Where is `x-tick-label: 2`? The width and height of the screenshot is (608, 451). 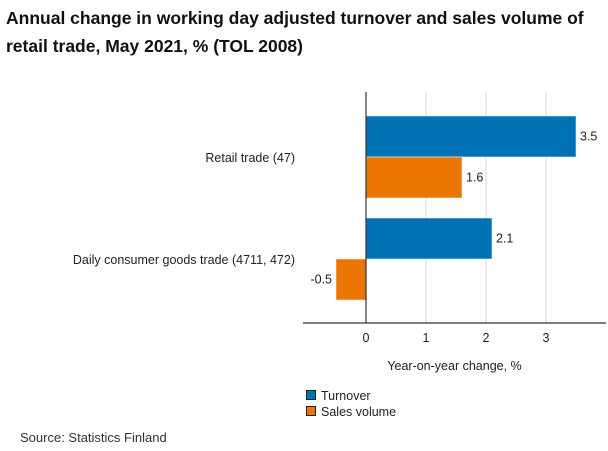 x-tick-label: 2 is located at coordinates (486, 338).